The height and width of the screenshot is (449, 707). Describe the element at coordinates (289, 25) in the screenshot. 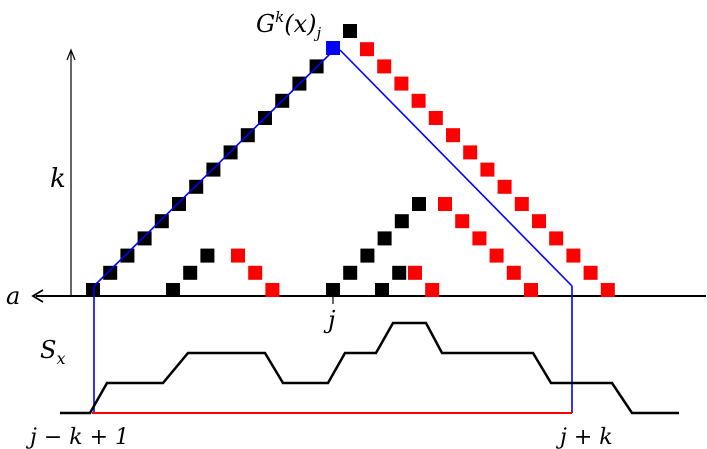

I see `top-label: Gk(x)j` at that location.